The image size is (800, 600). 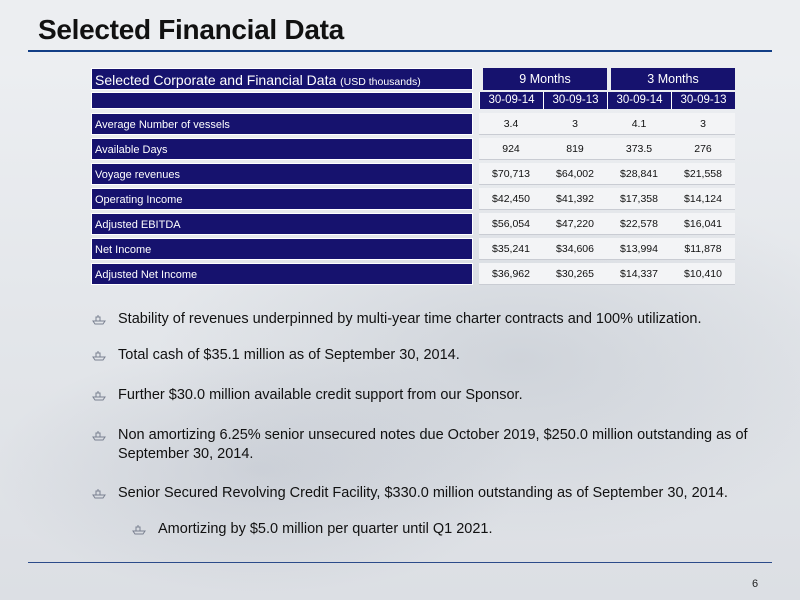 What do you see at coordinates (400, 28) in the screenshot?
I see `header-band` at bounding box center [400, 28].